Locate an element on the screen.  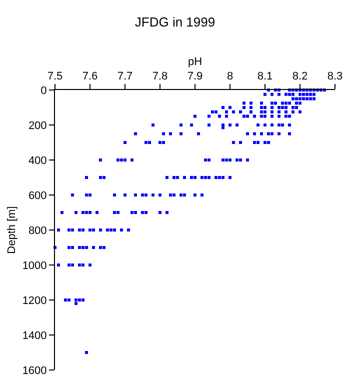
y-axis-title: Depth [m] is located at coordinates (12, 230).